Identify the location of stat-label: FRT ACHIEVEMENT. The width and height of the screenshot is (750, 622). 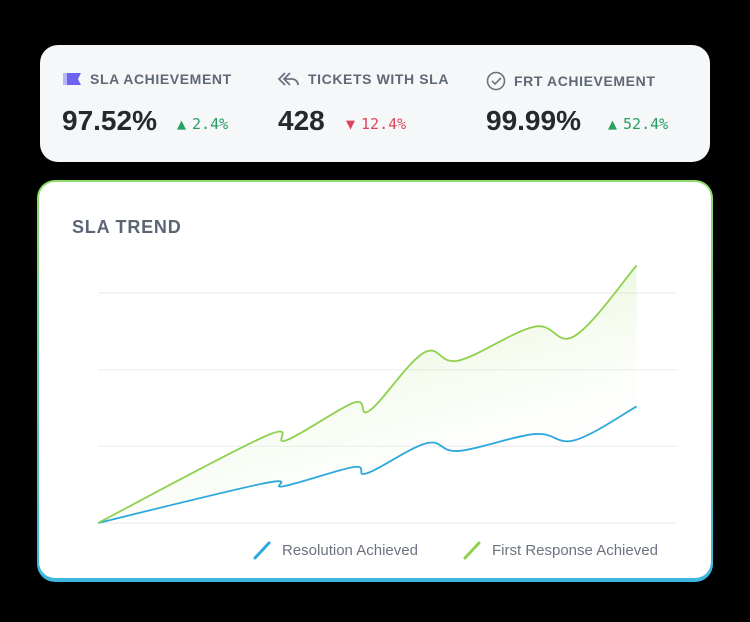
(585, 81).